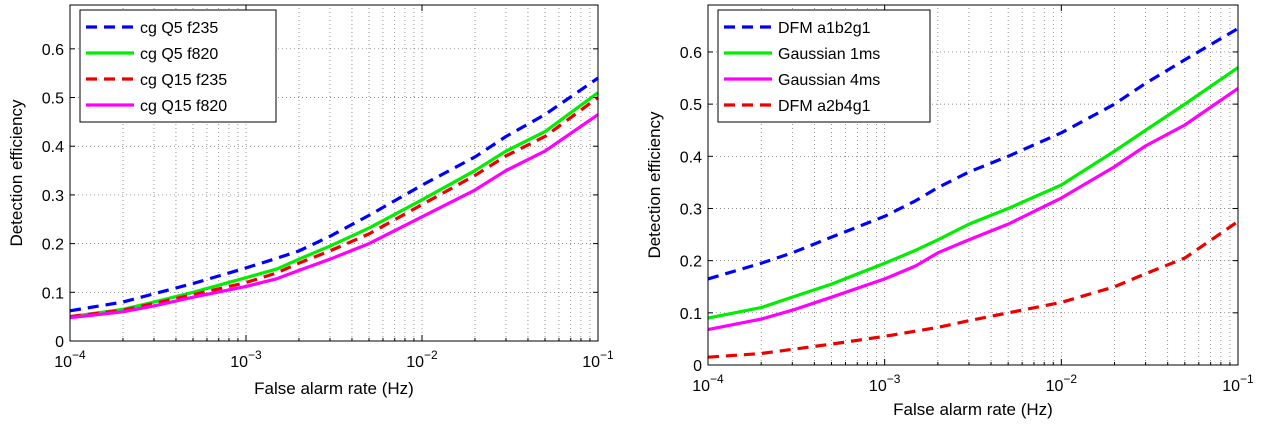 The image size is (1270, 424). Describe the element at coordinates (179, 28) in the screenshot. I see `legend-label-1: cg Q5 f235` at that location.